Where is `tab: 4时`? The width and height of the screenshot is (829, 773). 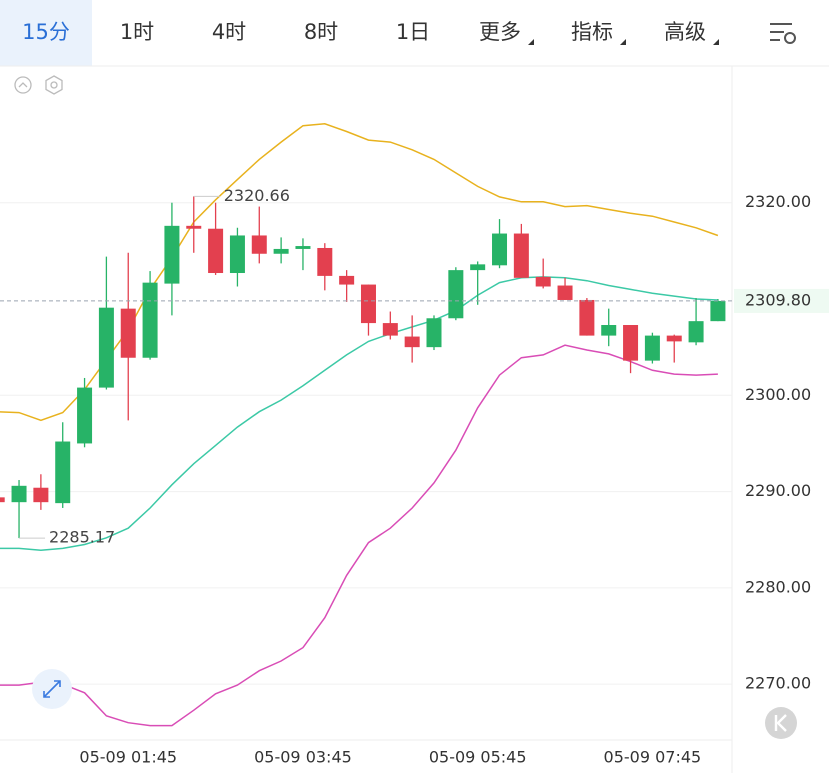
tab: 4时 is located at coordinates (229, 32).